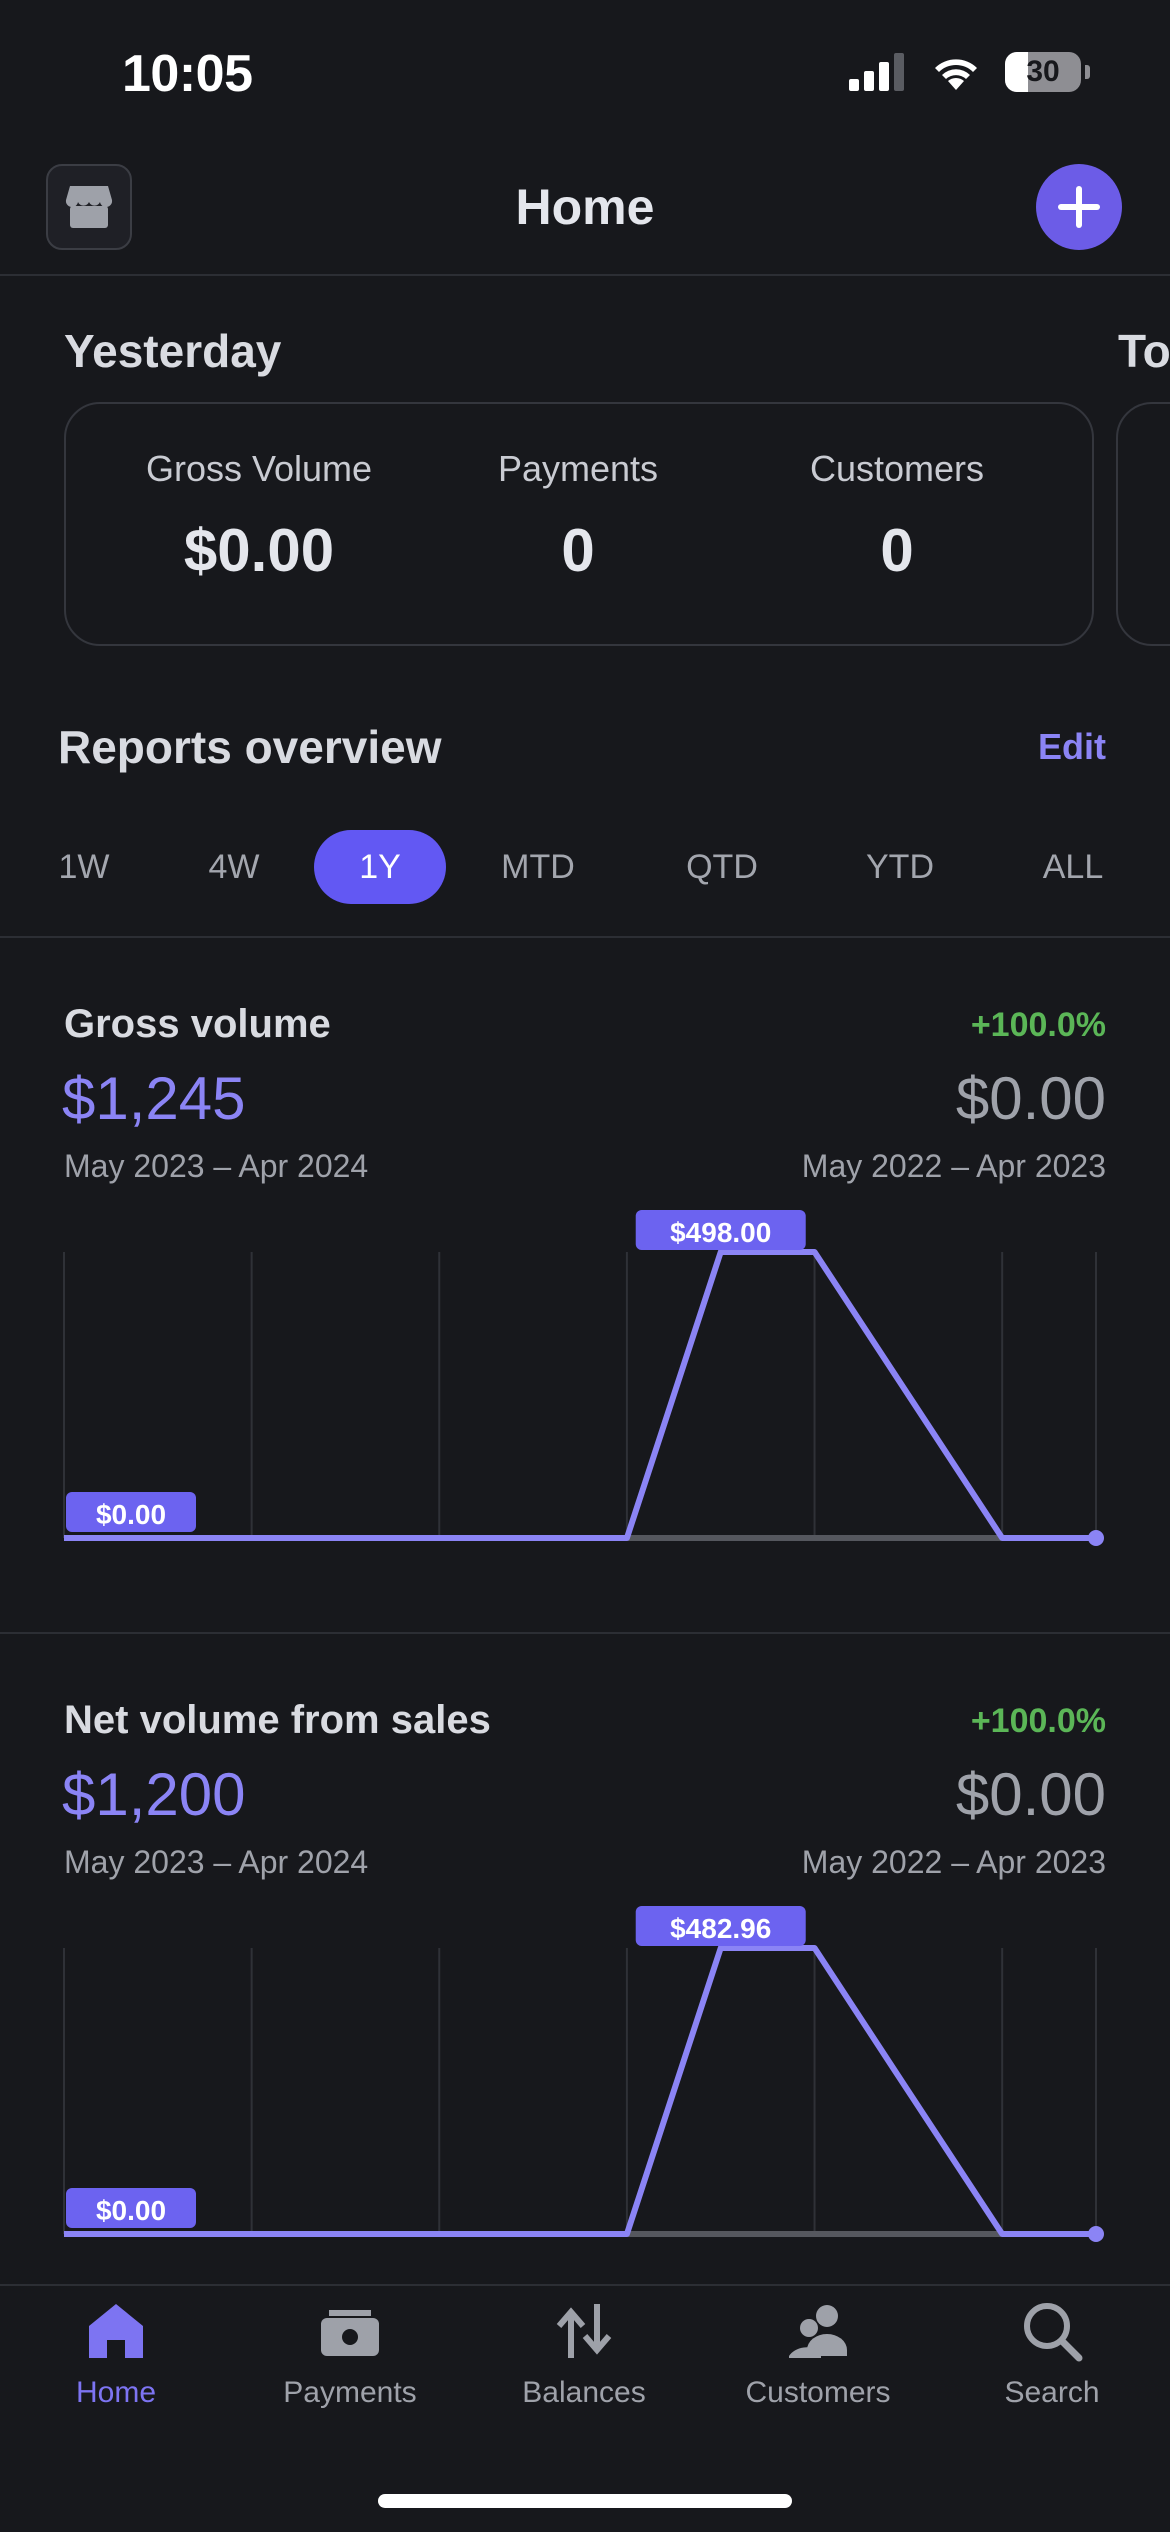 This screenshot has height=2532, width=1170. I want to click on edit-link: Edit, so click(1072, 746).